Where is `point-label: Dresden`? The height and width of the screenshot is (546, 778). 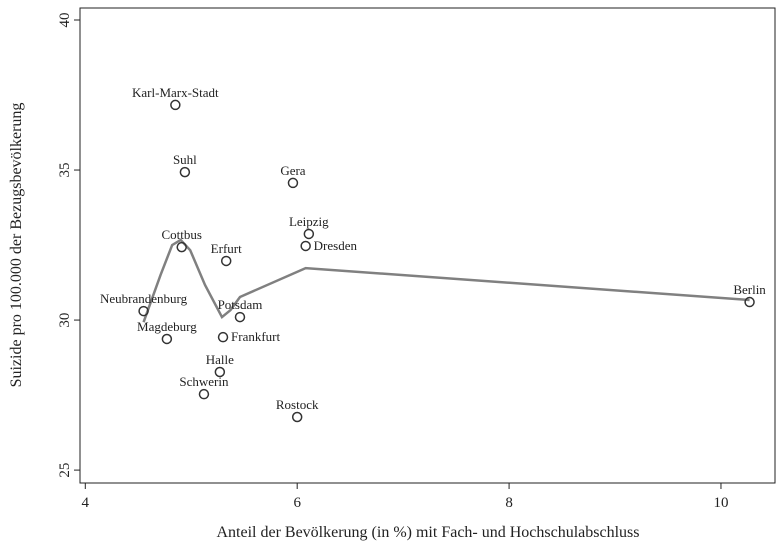 point-label: Dresden is located at coordinates (336, 245).